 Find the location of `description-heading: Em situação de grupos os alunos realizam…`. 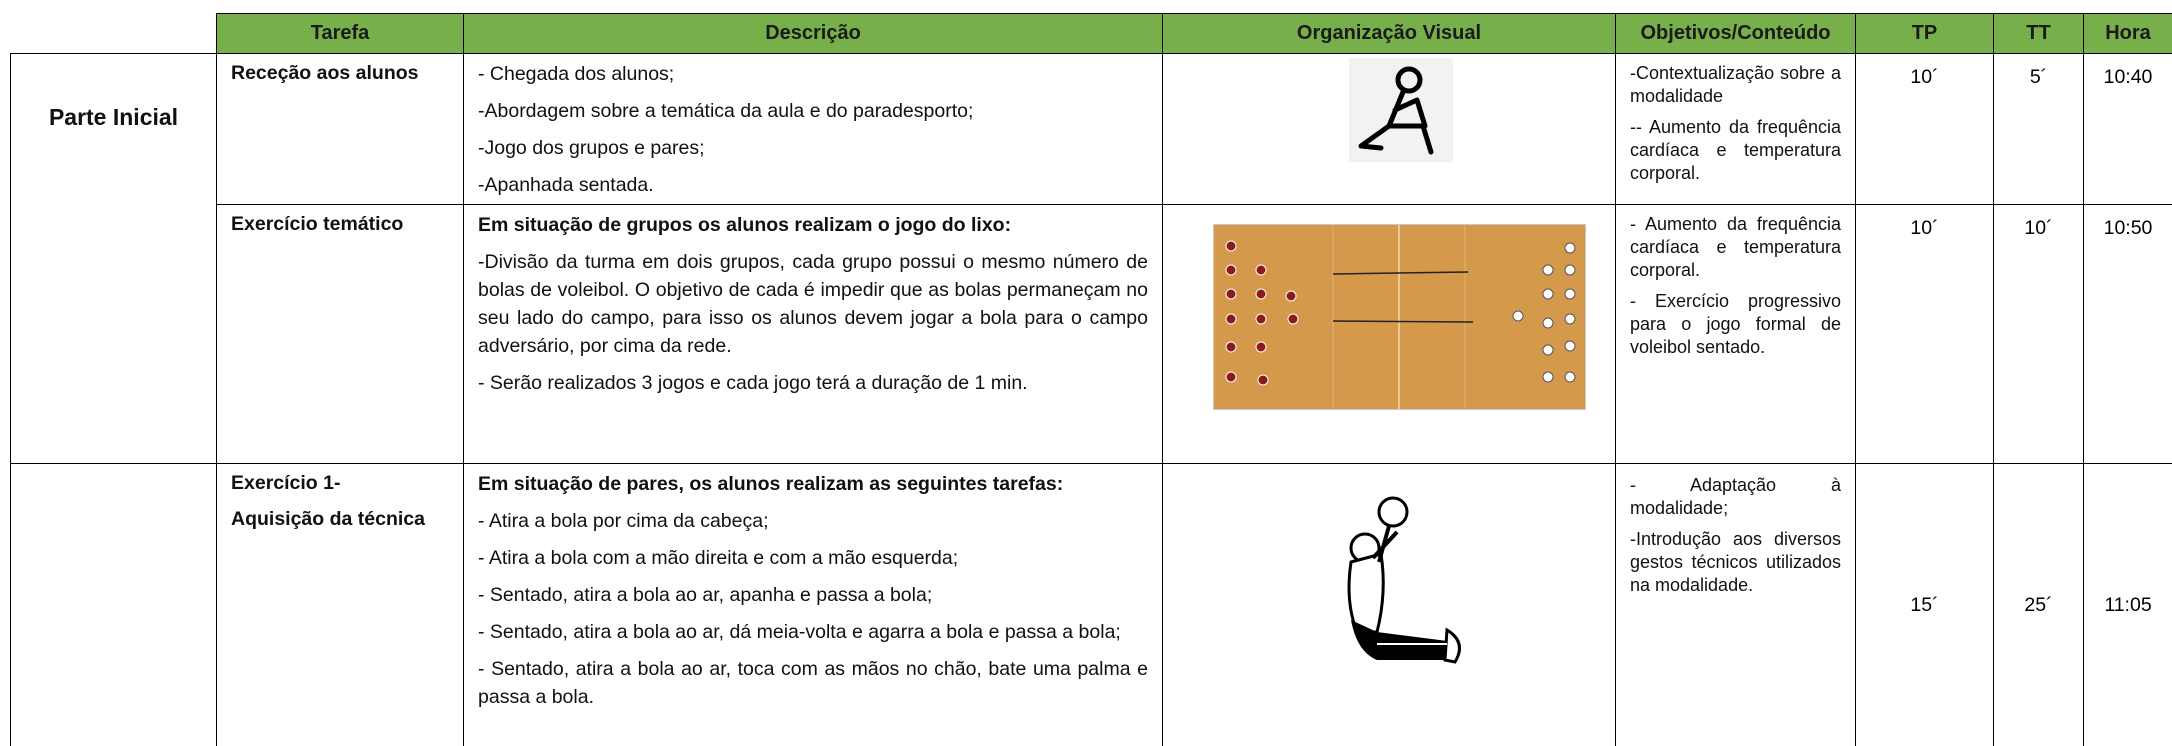

description-heading: Em situação de grupos os alunos realizam… is located at coordinates (745, 225).